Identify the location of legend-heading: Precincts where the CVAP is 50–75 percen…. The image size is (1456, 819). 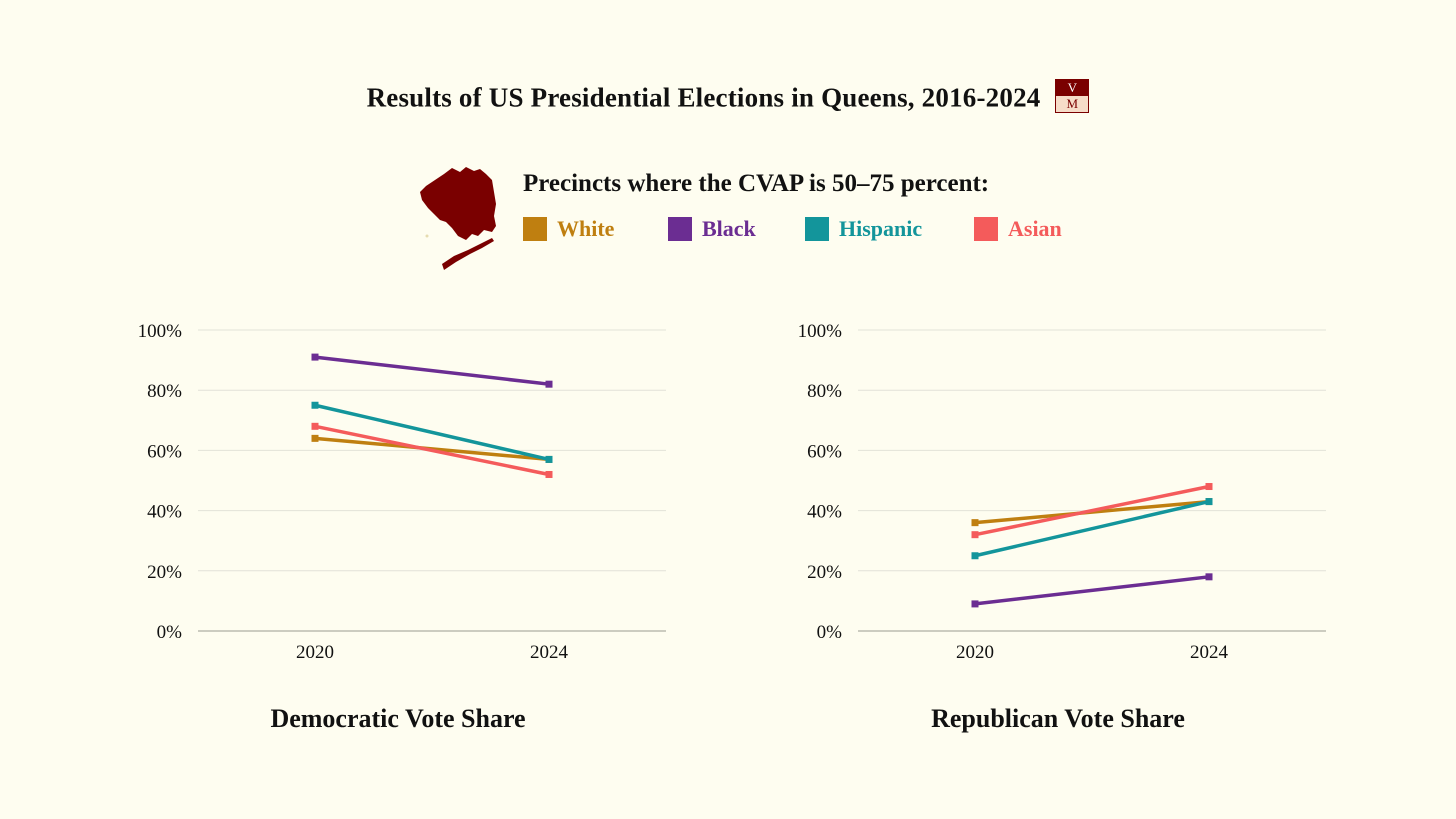
(756, 183).